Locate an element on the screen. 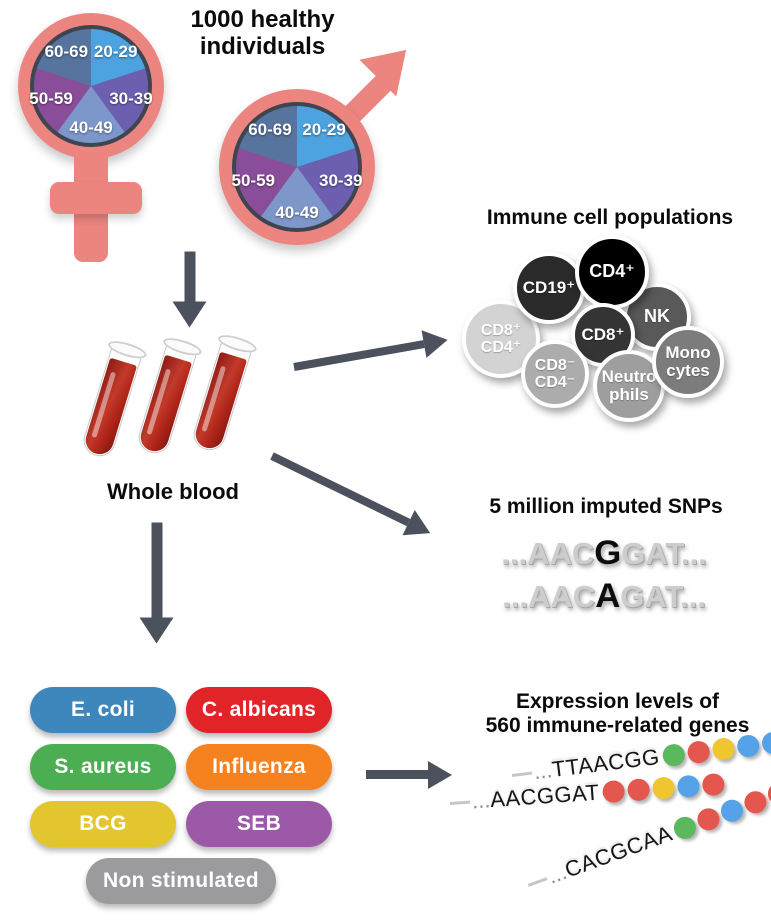 This screenshot has height=922, width=771. arrow-individuals-to-blood is located at coordinates (190, 276).